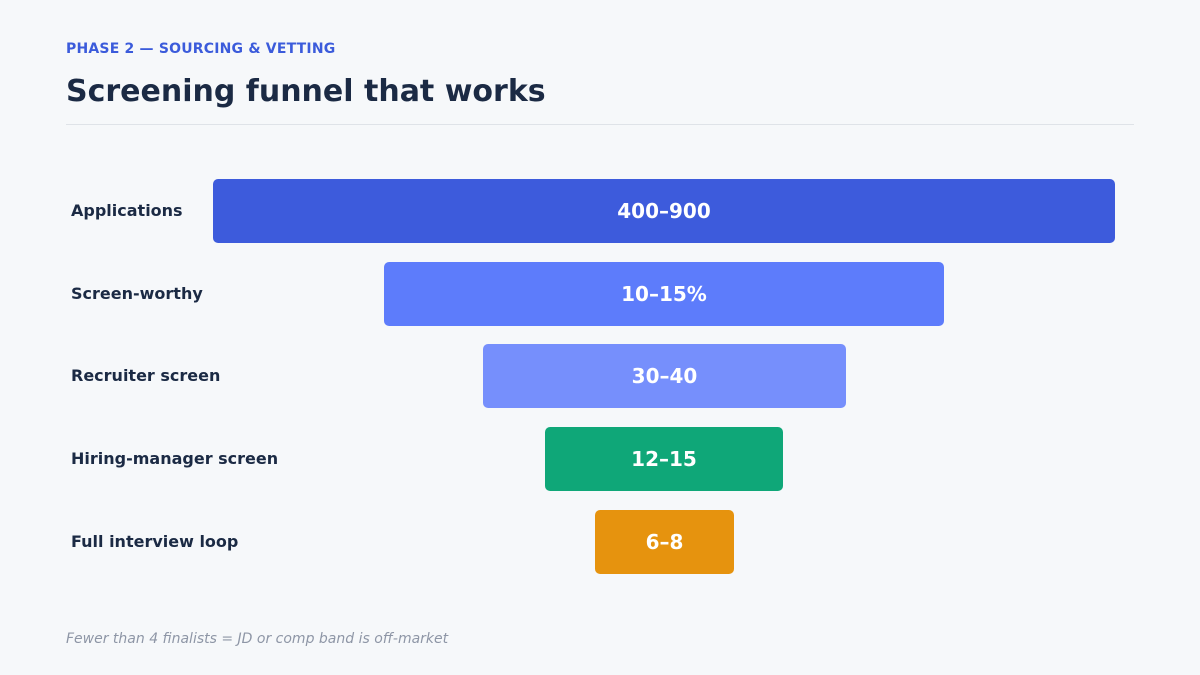  I want to click on funnel-value-applications: 400–900, so click(664, 211).